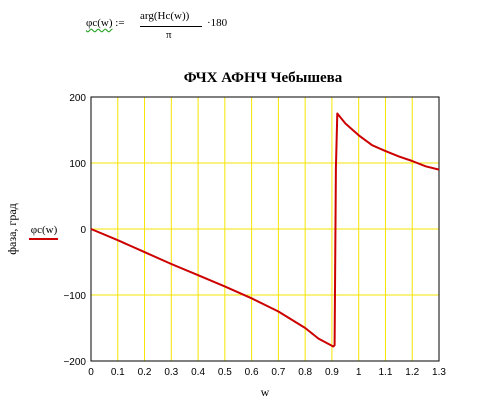  I want to click on x-axis-label: w, so click(265, 392).